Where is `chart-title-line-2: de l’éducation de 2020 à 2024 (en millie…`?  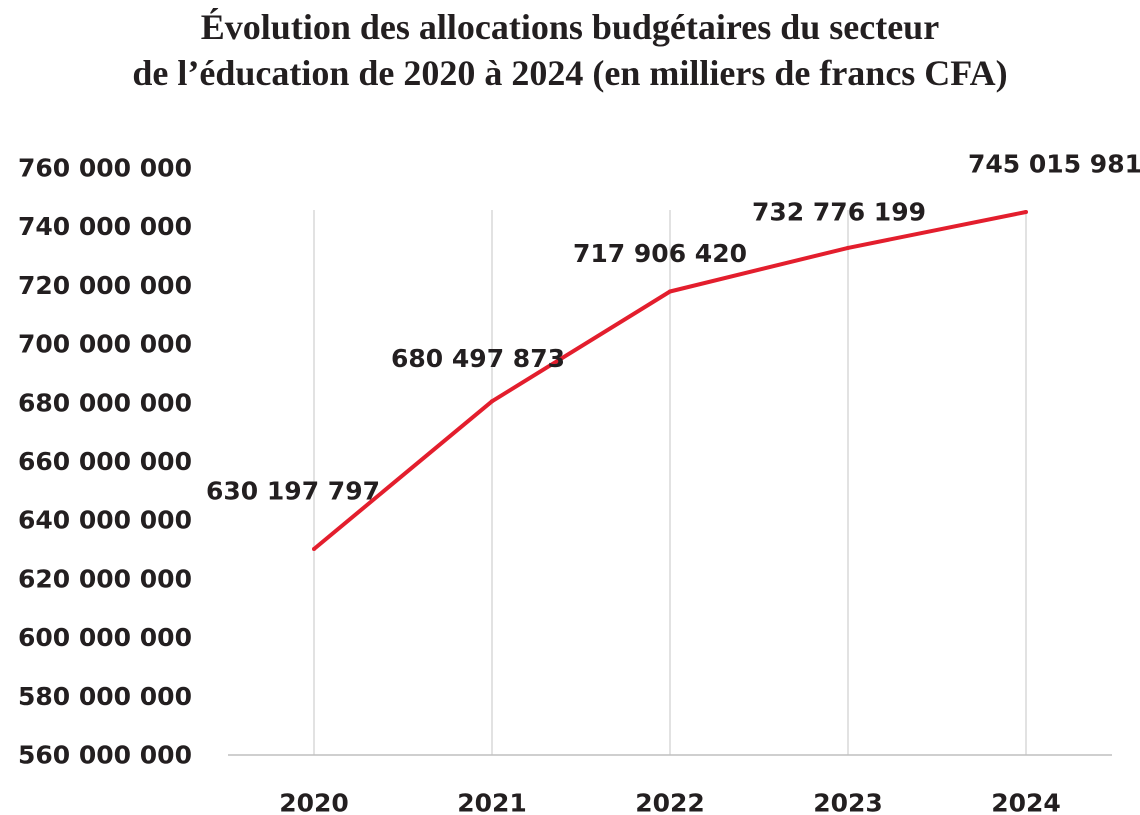
chart-title-line-2: de l’éducation de 2020 à 2024 (en millie… is located at coordinates (570, 73).